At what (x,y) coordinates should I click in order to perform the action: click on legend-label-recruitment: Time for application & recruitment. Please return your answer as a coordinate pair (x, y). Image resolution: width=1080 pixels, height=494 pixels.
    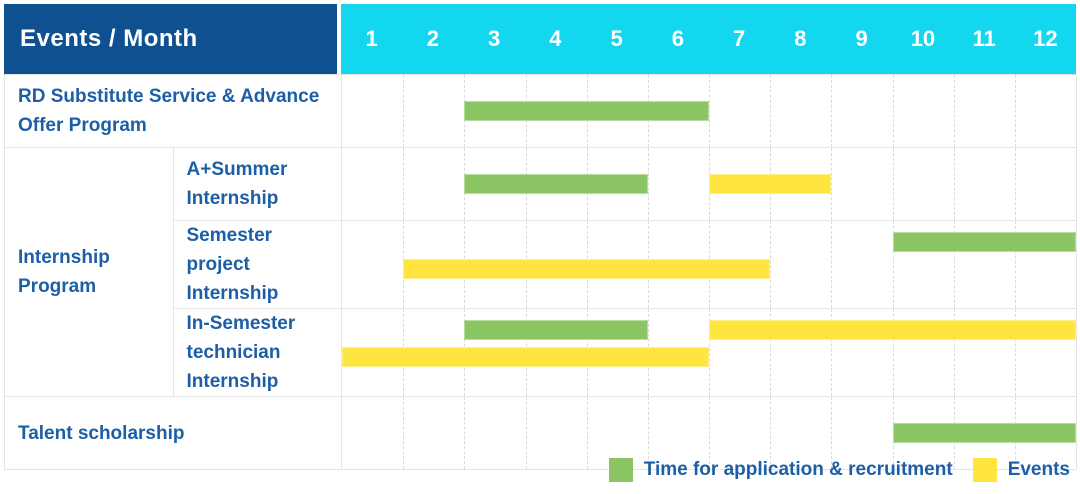
    Looking at the image, I should click on (798, 469).